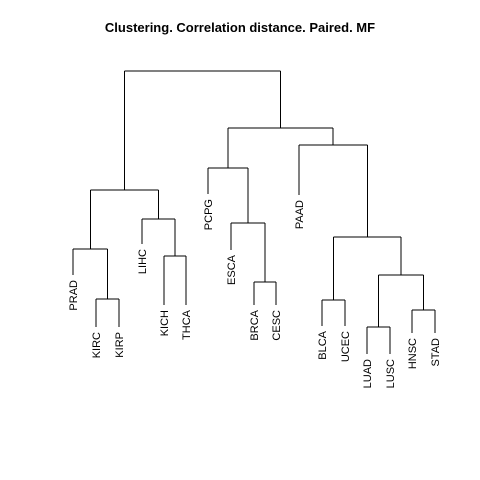 Image resolution: width=480 pixels, height=480 pixels. What do you see at coordinates (300, 214) in the screenshot?
I see `leaf-label: PAAD` at bounding box center [300, 214].